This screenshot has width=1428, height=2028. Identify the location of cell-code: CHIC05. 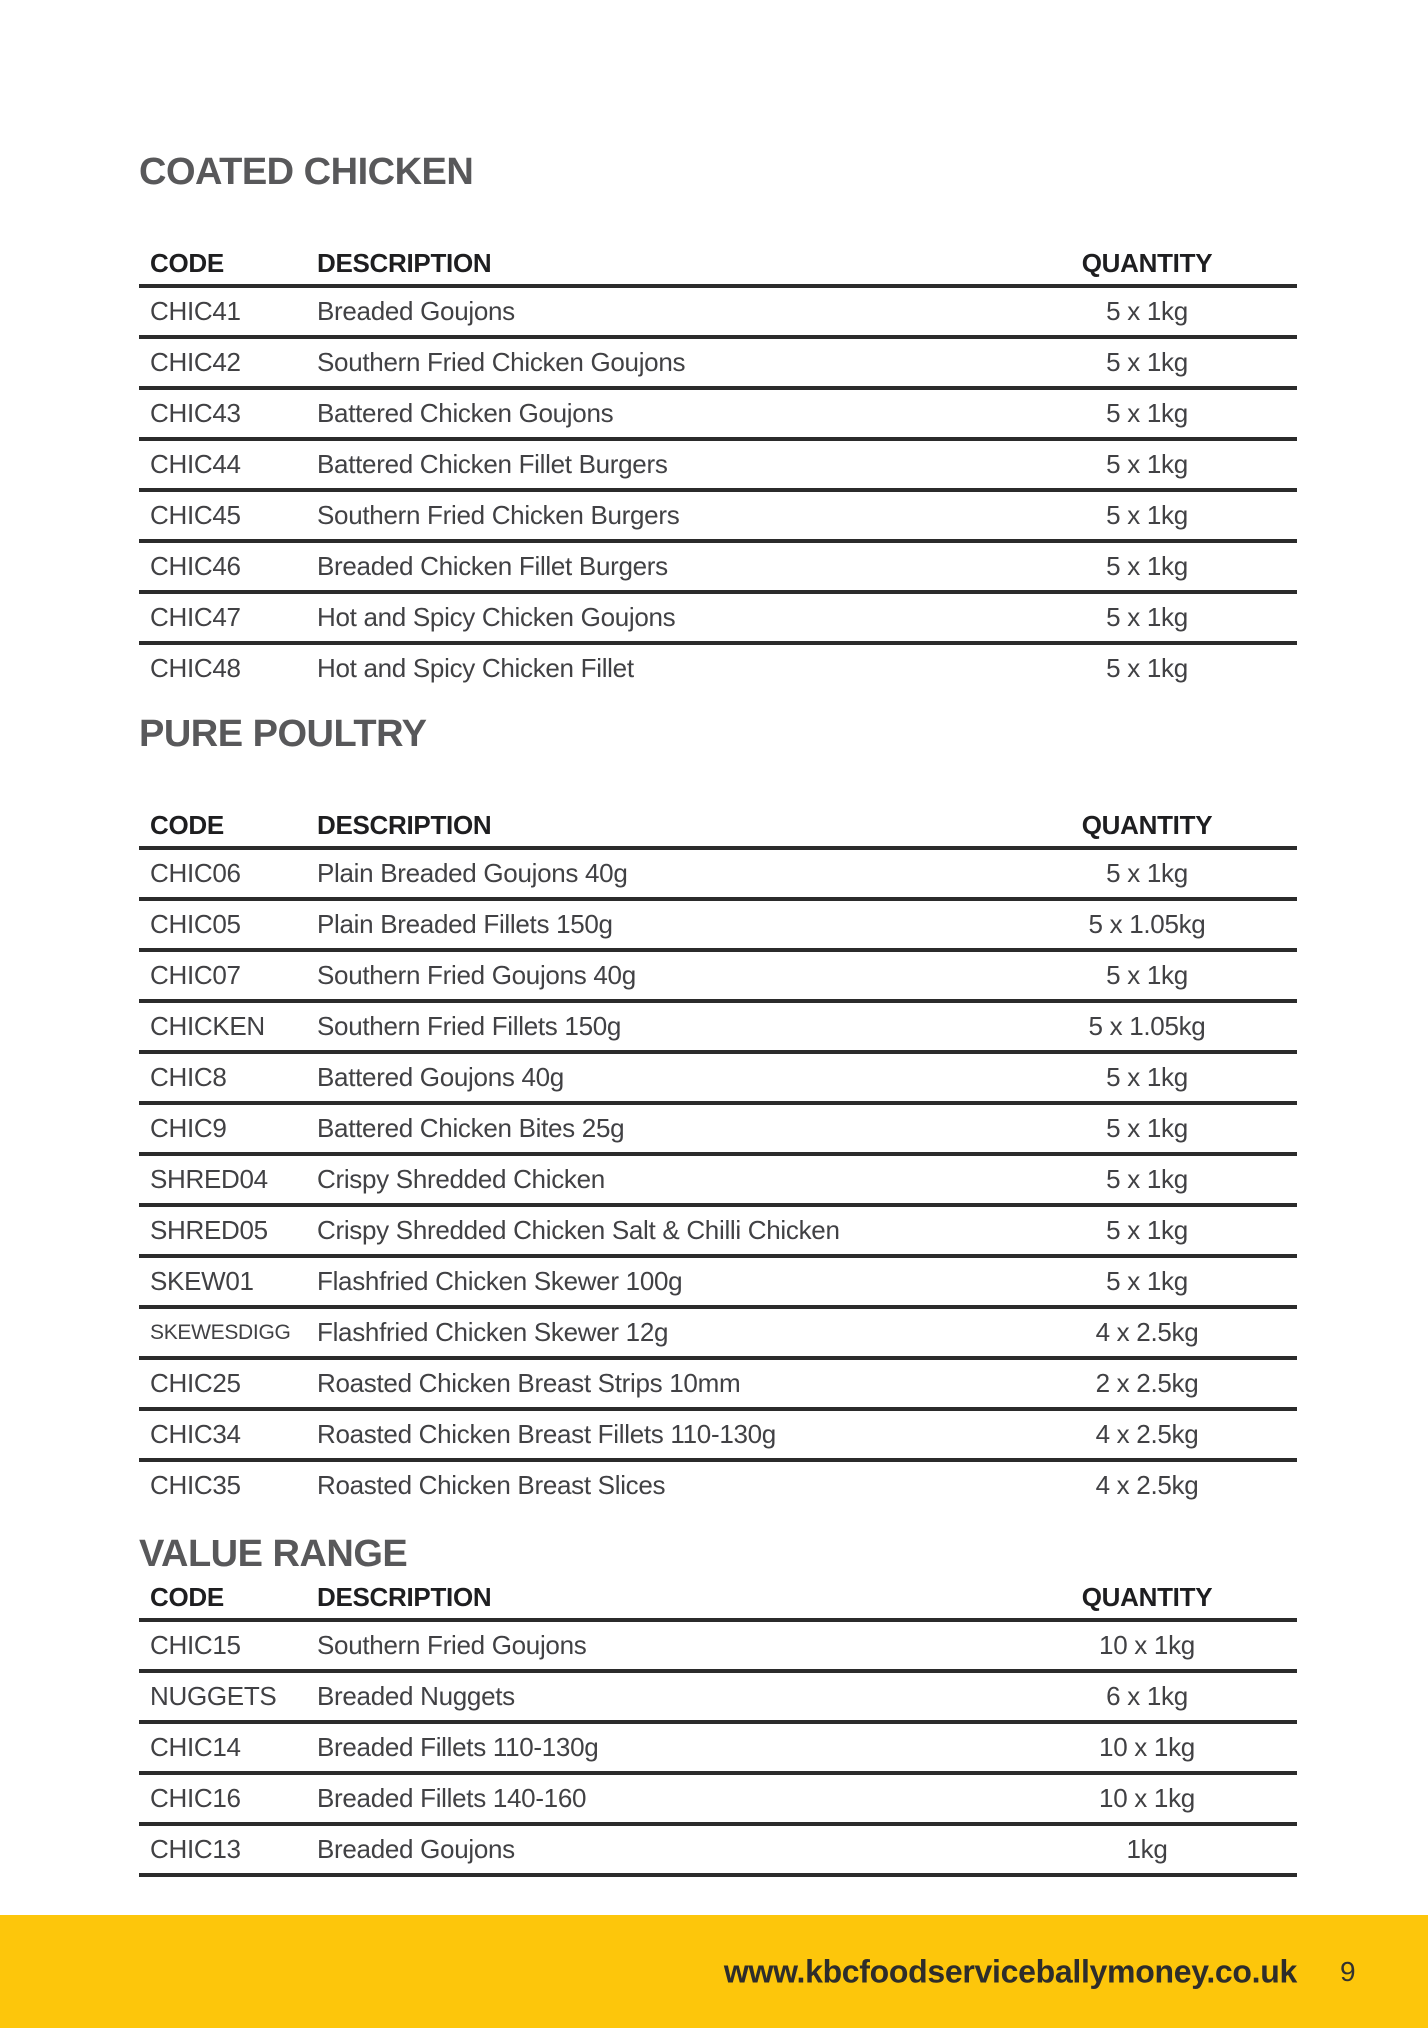
(195, 924).